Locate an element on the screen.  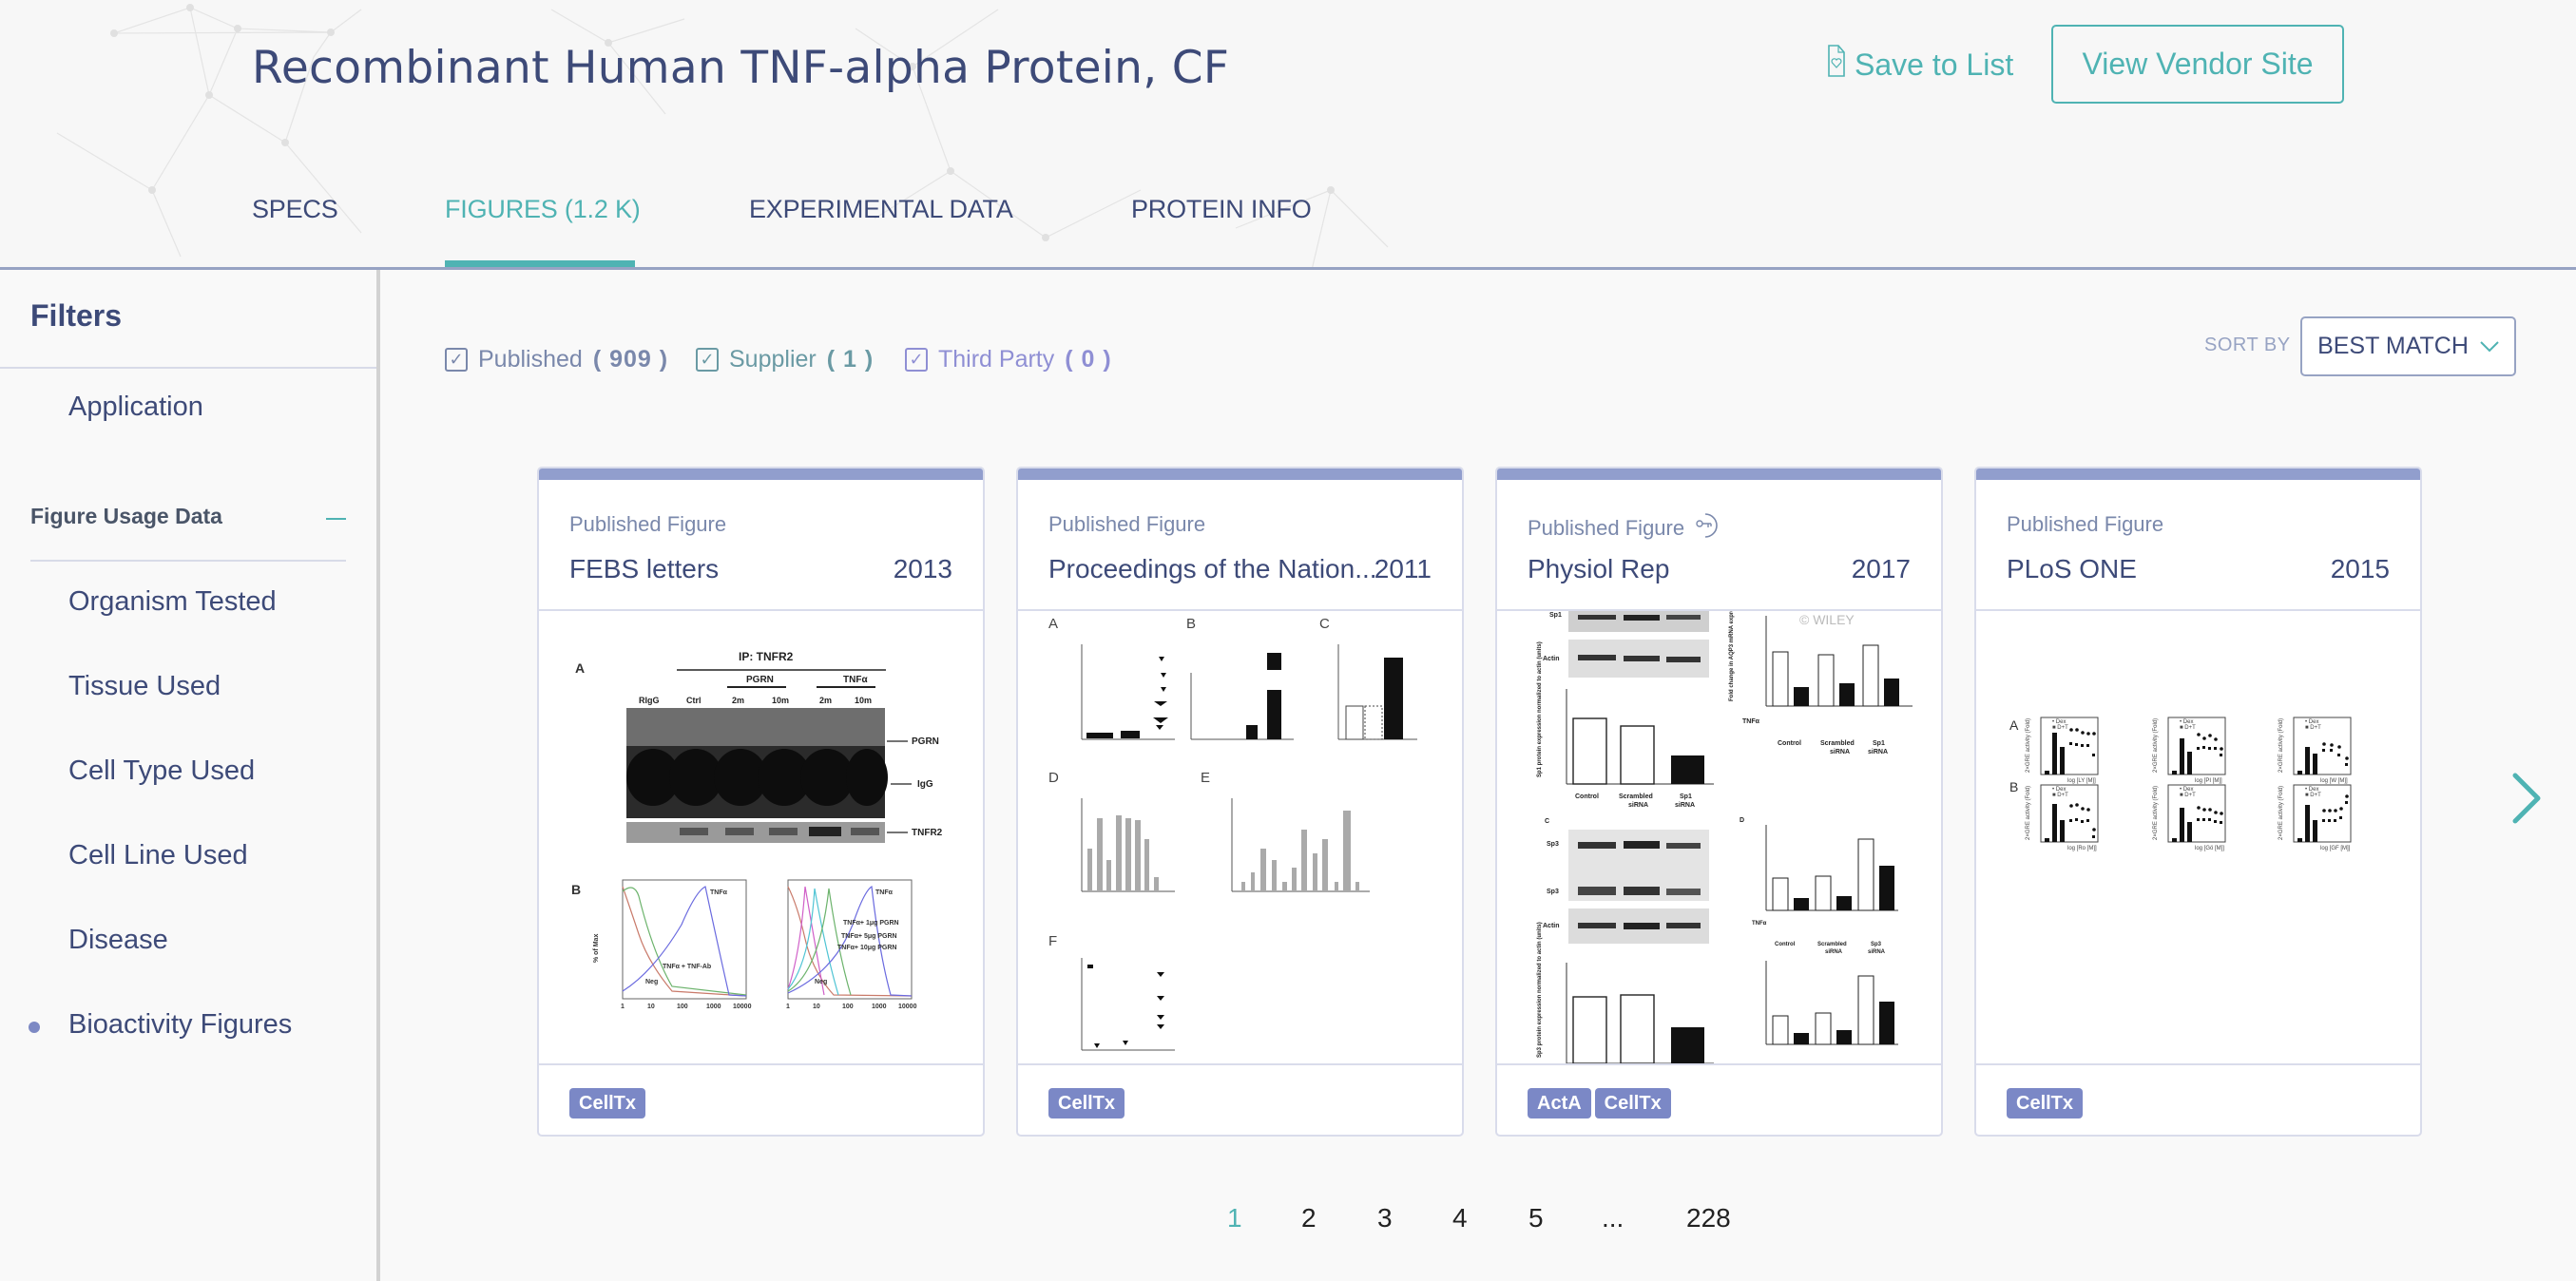
card-top-bar is located at coordinates (1240, 474).